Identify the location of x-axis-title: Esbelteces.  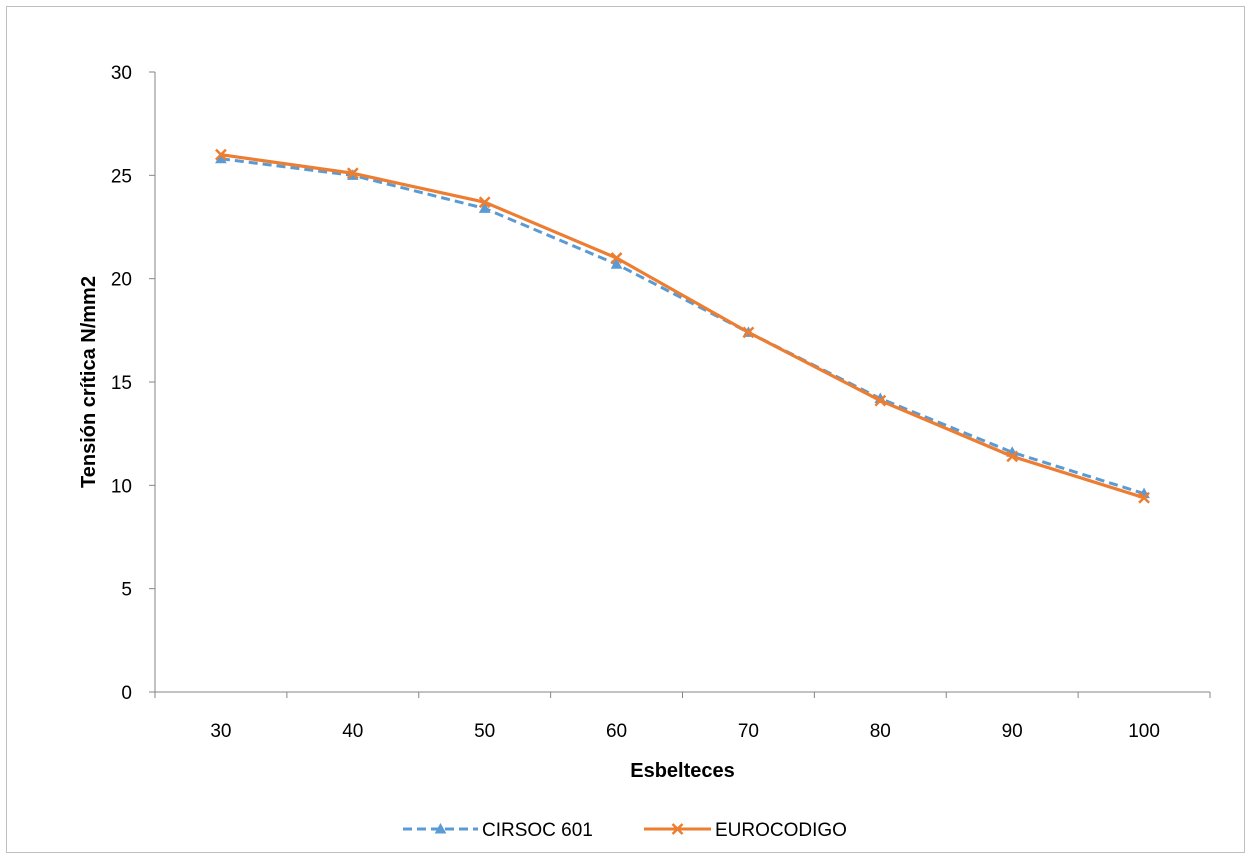
(682, 771).